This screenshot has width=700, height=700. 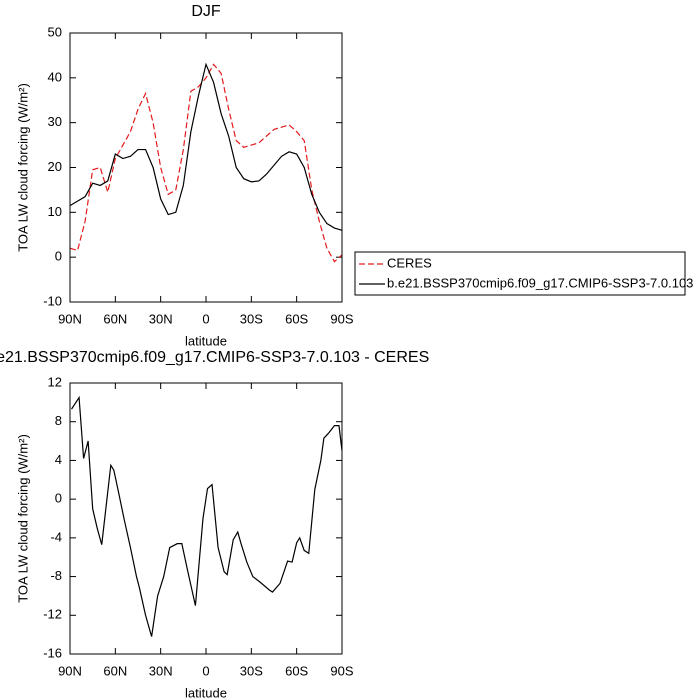 I want to click on chart-title: DJF, so click(x=206, y=11).